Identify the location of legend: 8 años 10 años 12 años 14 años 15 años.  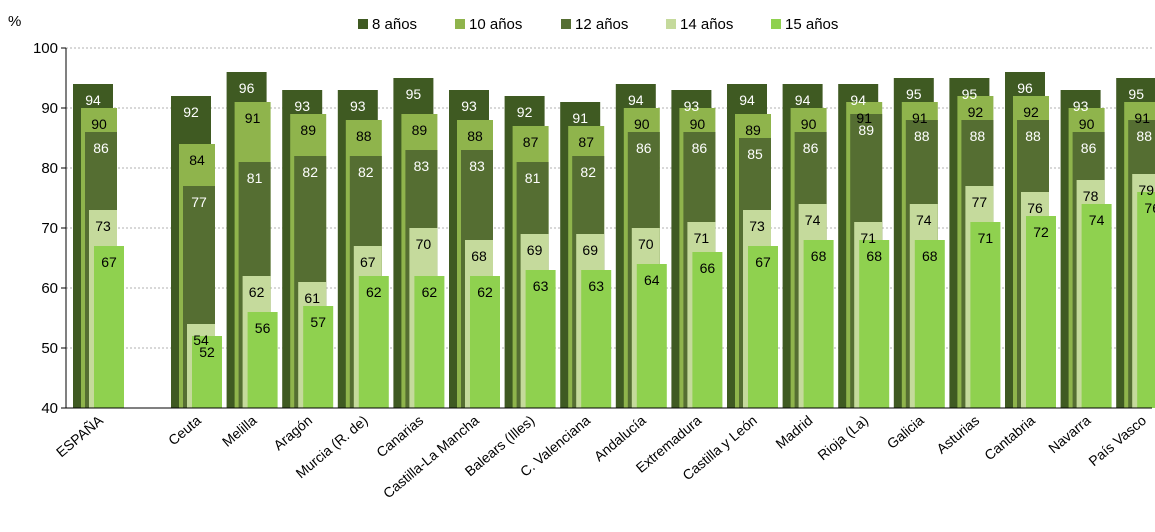
(598, 24).